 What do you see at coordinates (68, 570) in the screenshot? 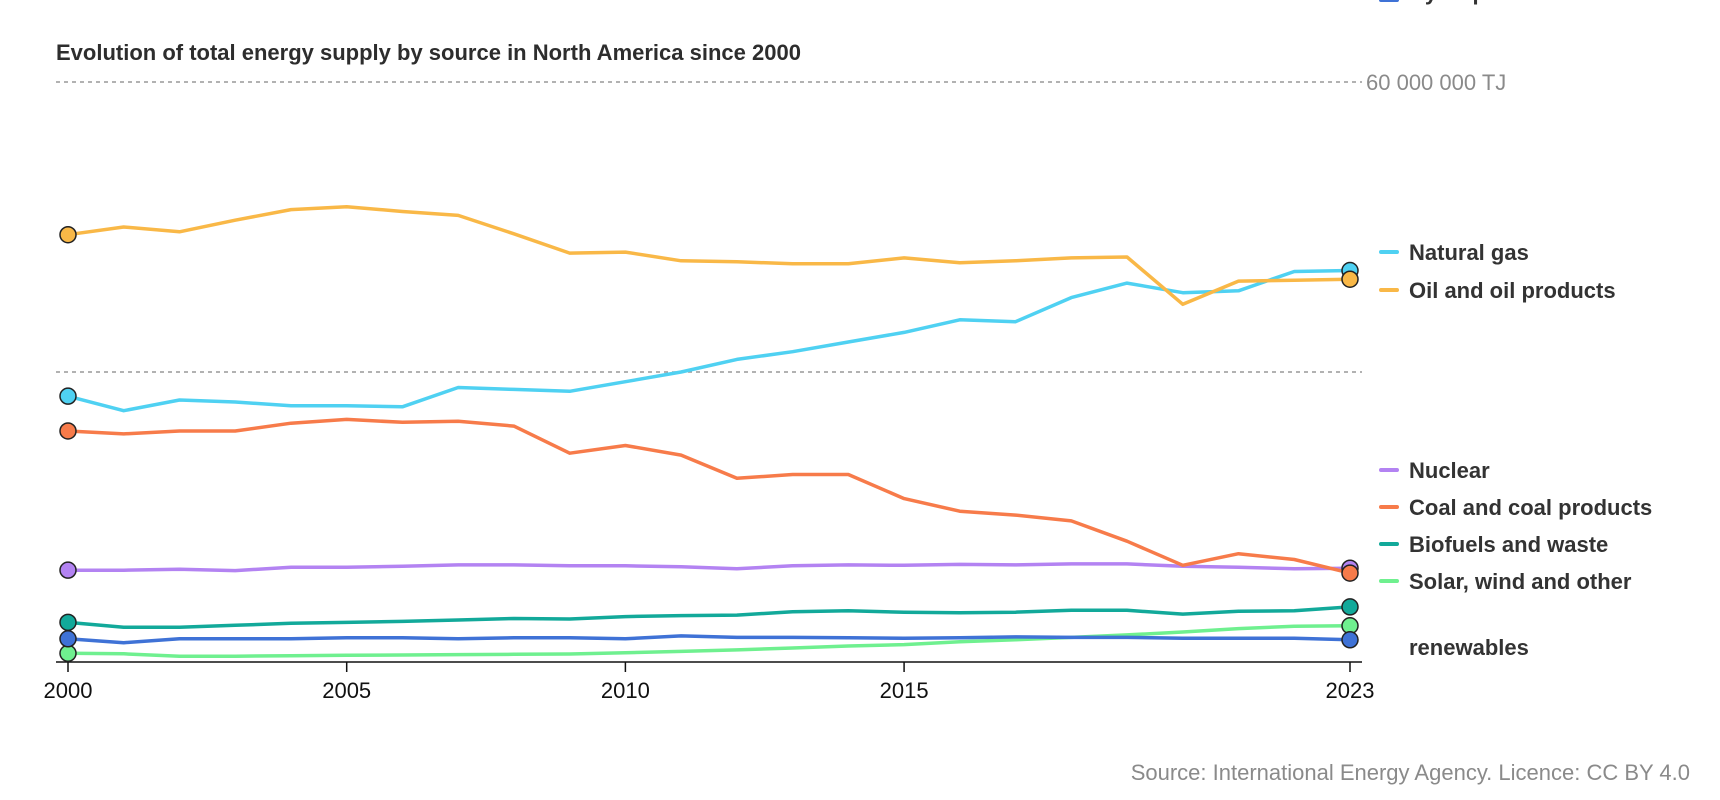
I see `start-point-nuclear` at bounding box center [68, 570].